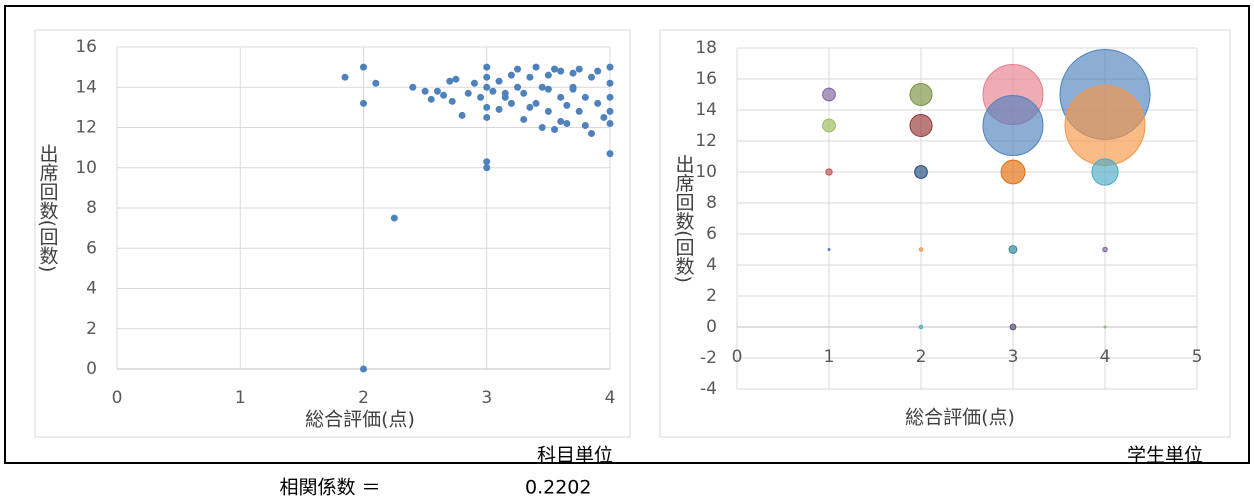  What do you see at coordinates (329, 488) in the screenshot?
I see `footer-label: 相関係数 ＝` at bounding box center [329, 488].